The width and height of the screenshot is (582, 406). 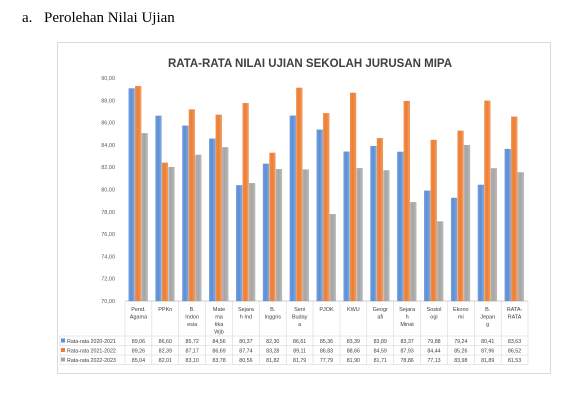 What do you see at coordinates (407, 318) in the screenshot?
I see `x-tick-label: h` at bounding box center [407, 318].